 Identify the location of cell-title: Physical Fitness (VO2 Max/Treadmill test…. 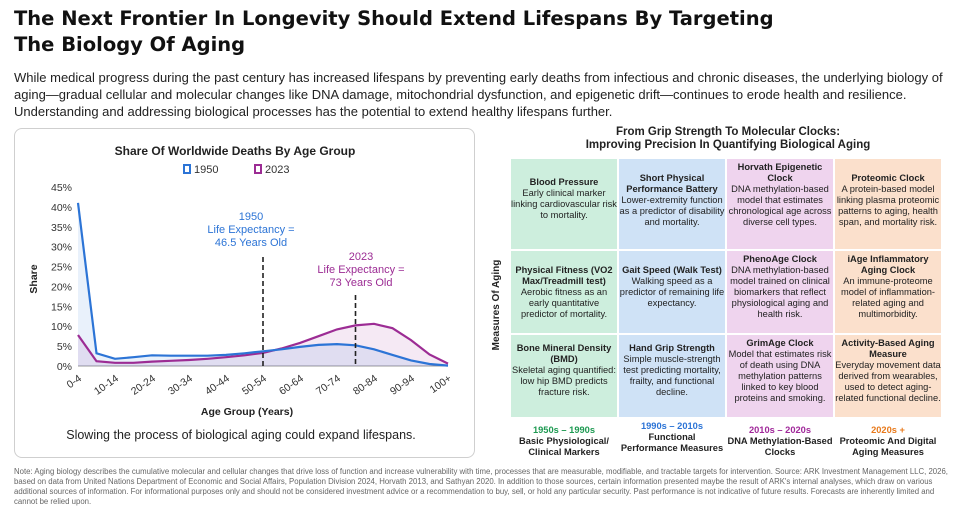
(564, 275).